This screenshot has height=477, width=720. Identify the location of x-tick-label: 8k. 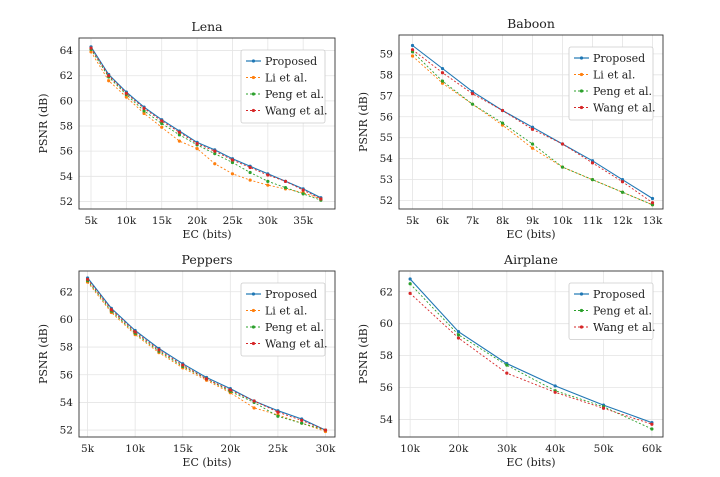
(503, 221).